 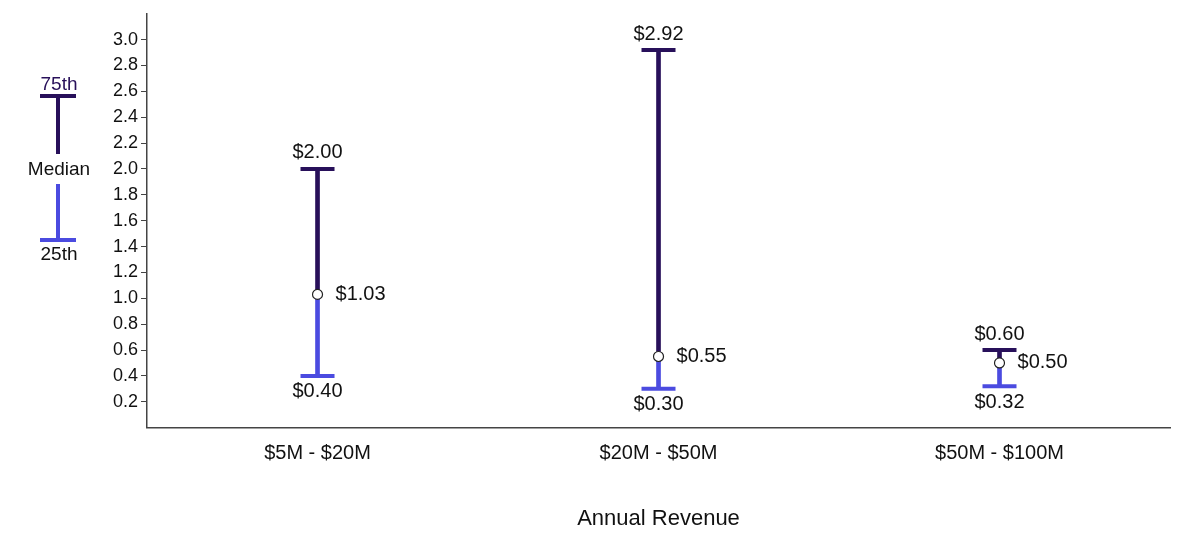 I want to click on annotation: $0.40, so click(x=317, y=390).